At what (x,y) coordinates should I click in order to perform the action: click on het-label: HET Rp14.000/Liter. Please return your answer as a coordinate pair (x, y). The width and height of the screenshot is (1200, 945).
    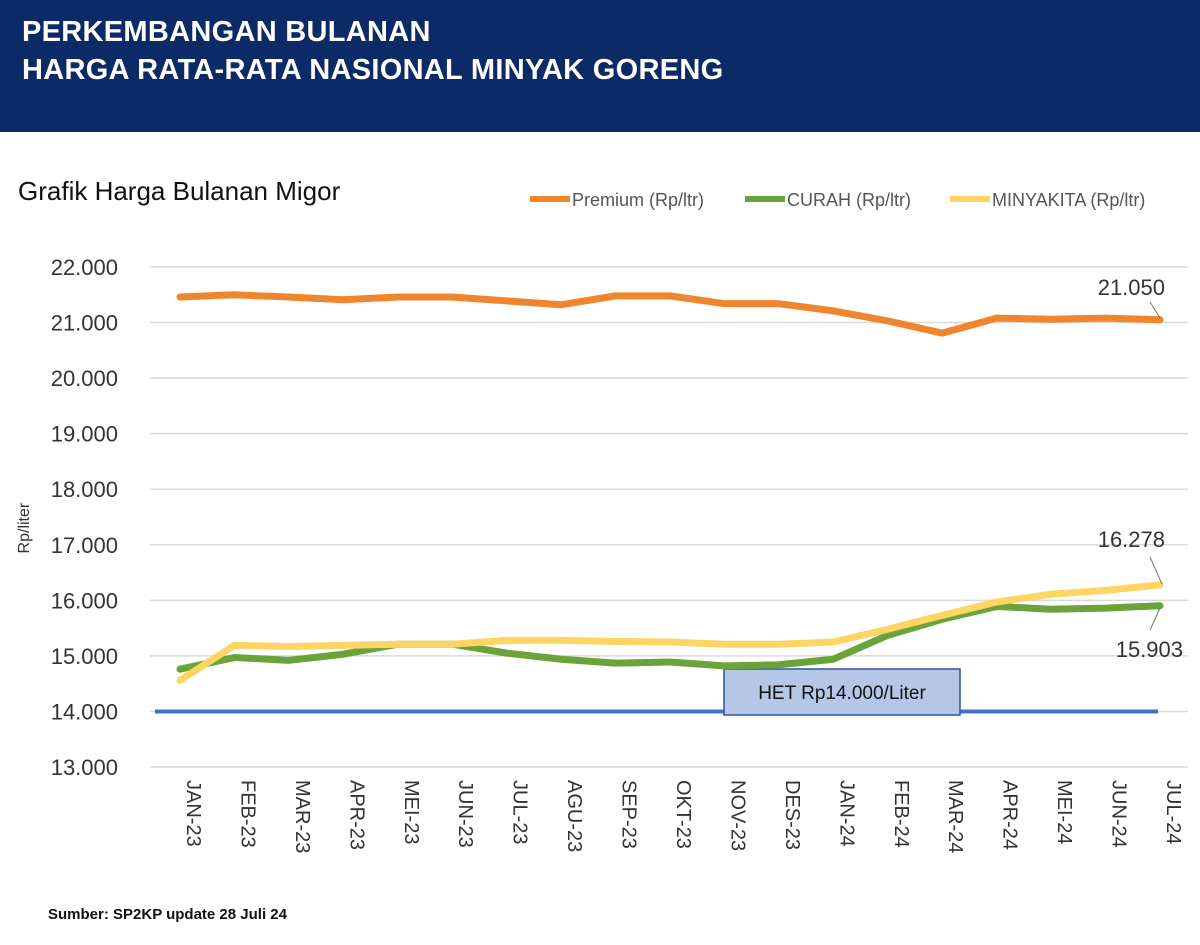
    Looking at the image, I should click on (842, 693).